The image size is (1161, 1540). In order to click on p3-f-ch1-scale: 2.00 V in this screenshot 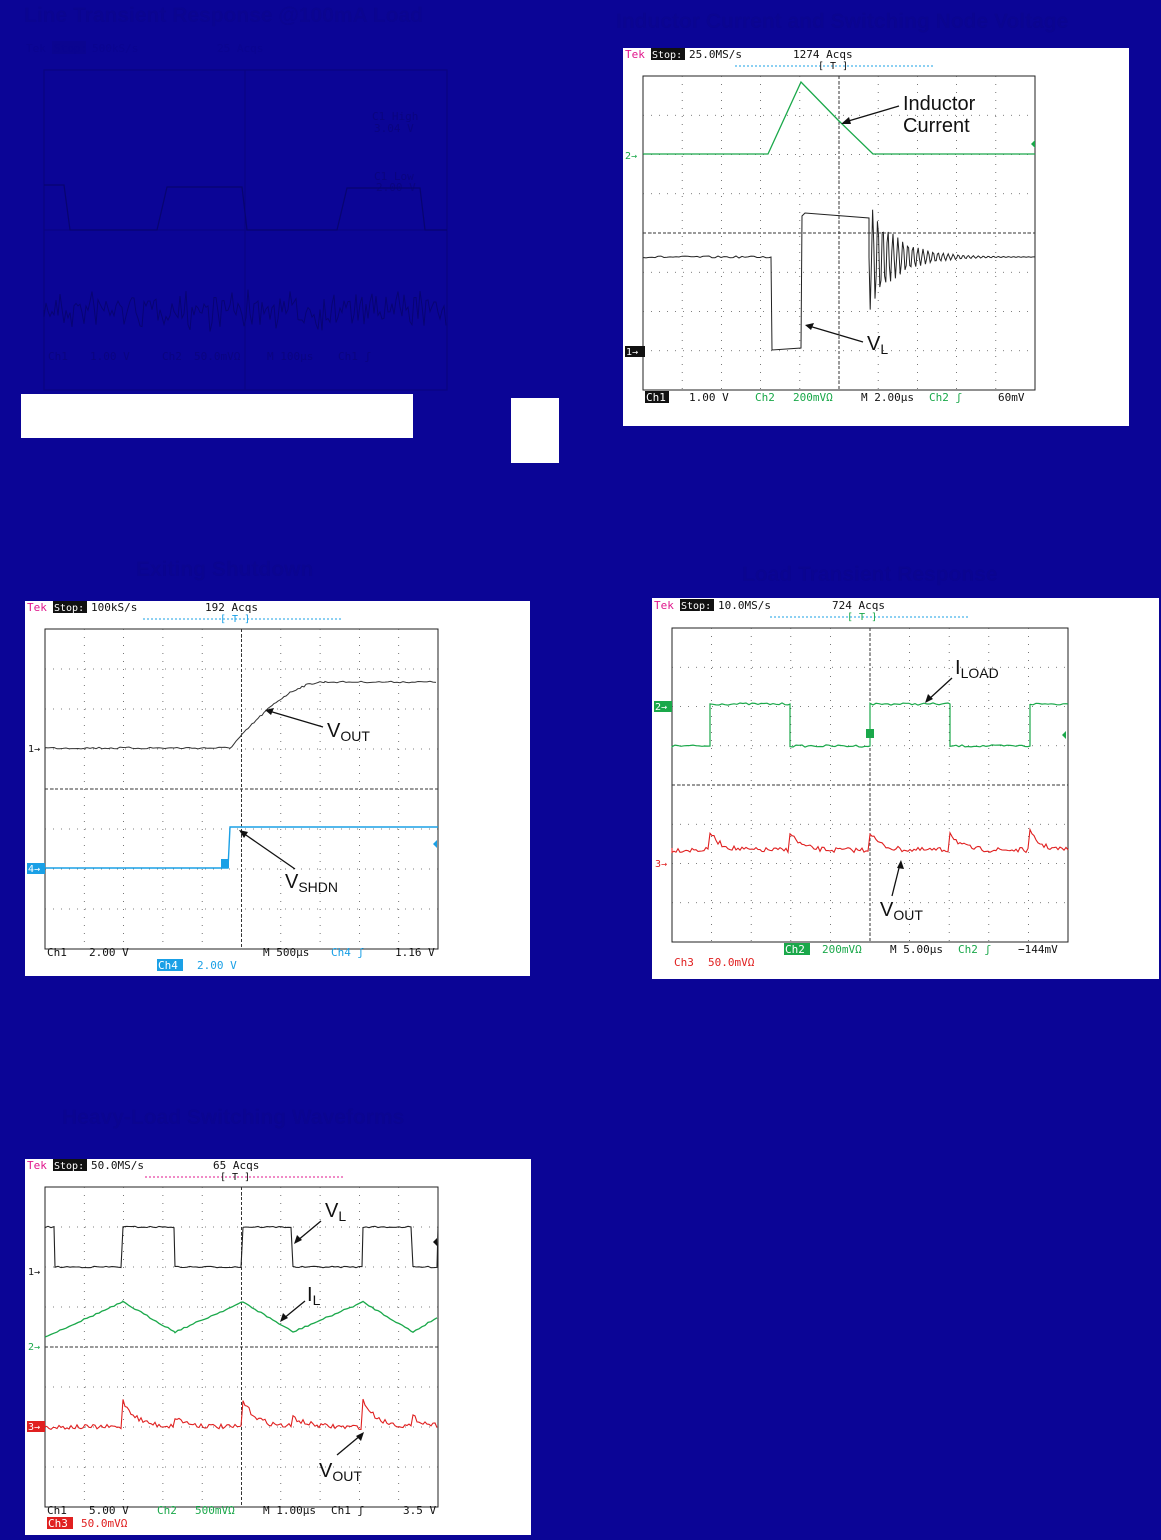, I will do `click(109, 952)`.